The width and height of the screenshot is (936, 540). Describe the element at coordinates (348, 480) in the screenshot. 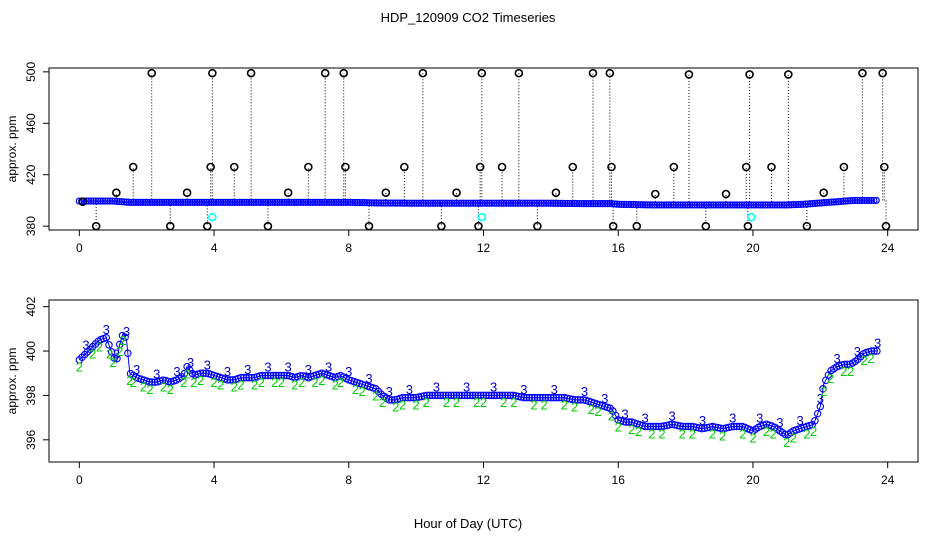

I see `bottom-x-tick-label: 8` at that location.